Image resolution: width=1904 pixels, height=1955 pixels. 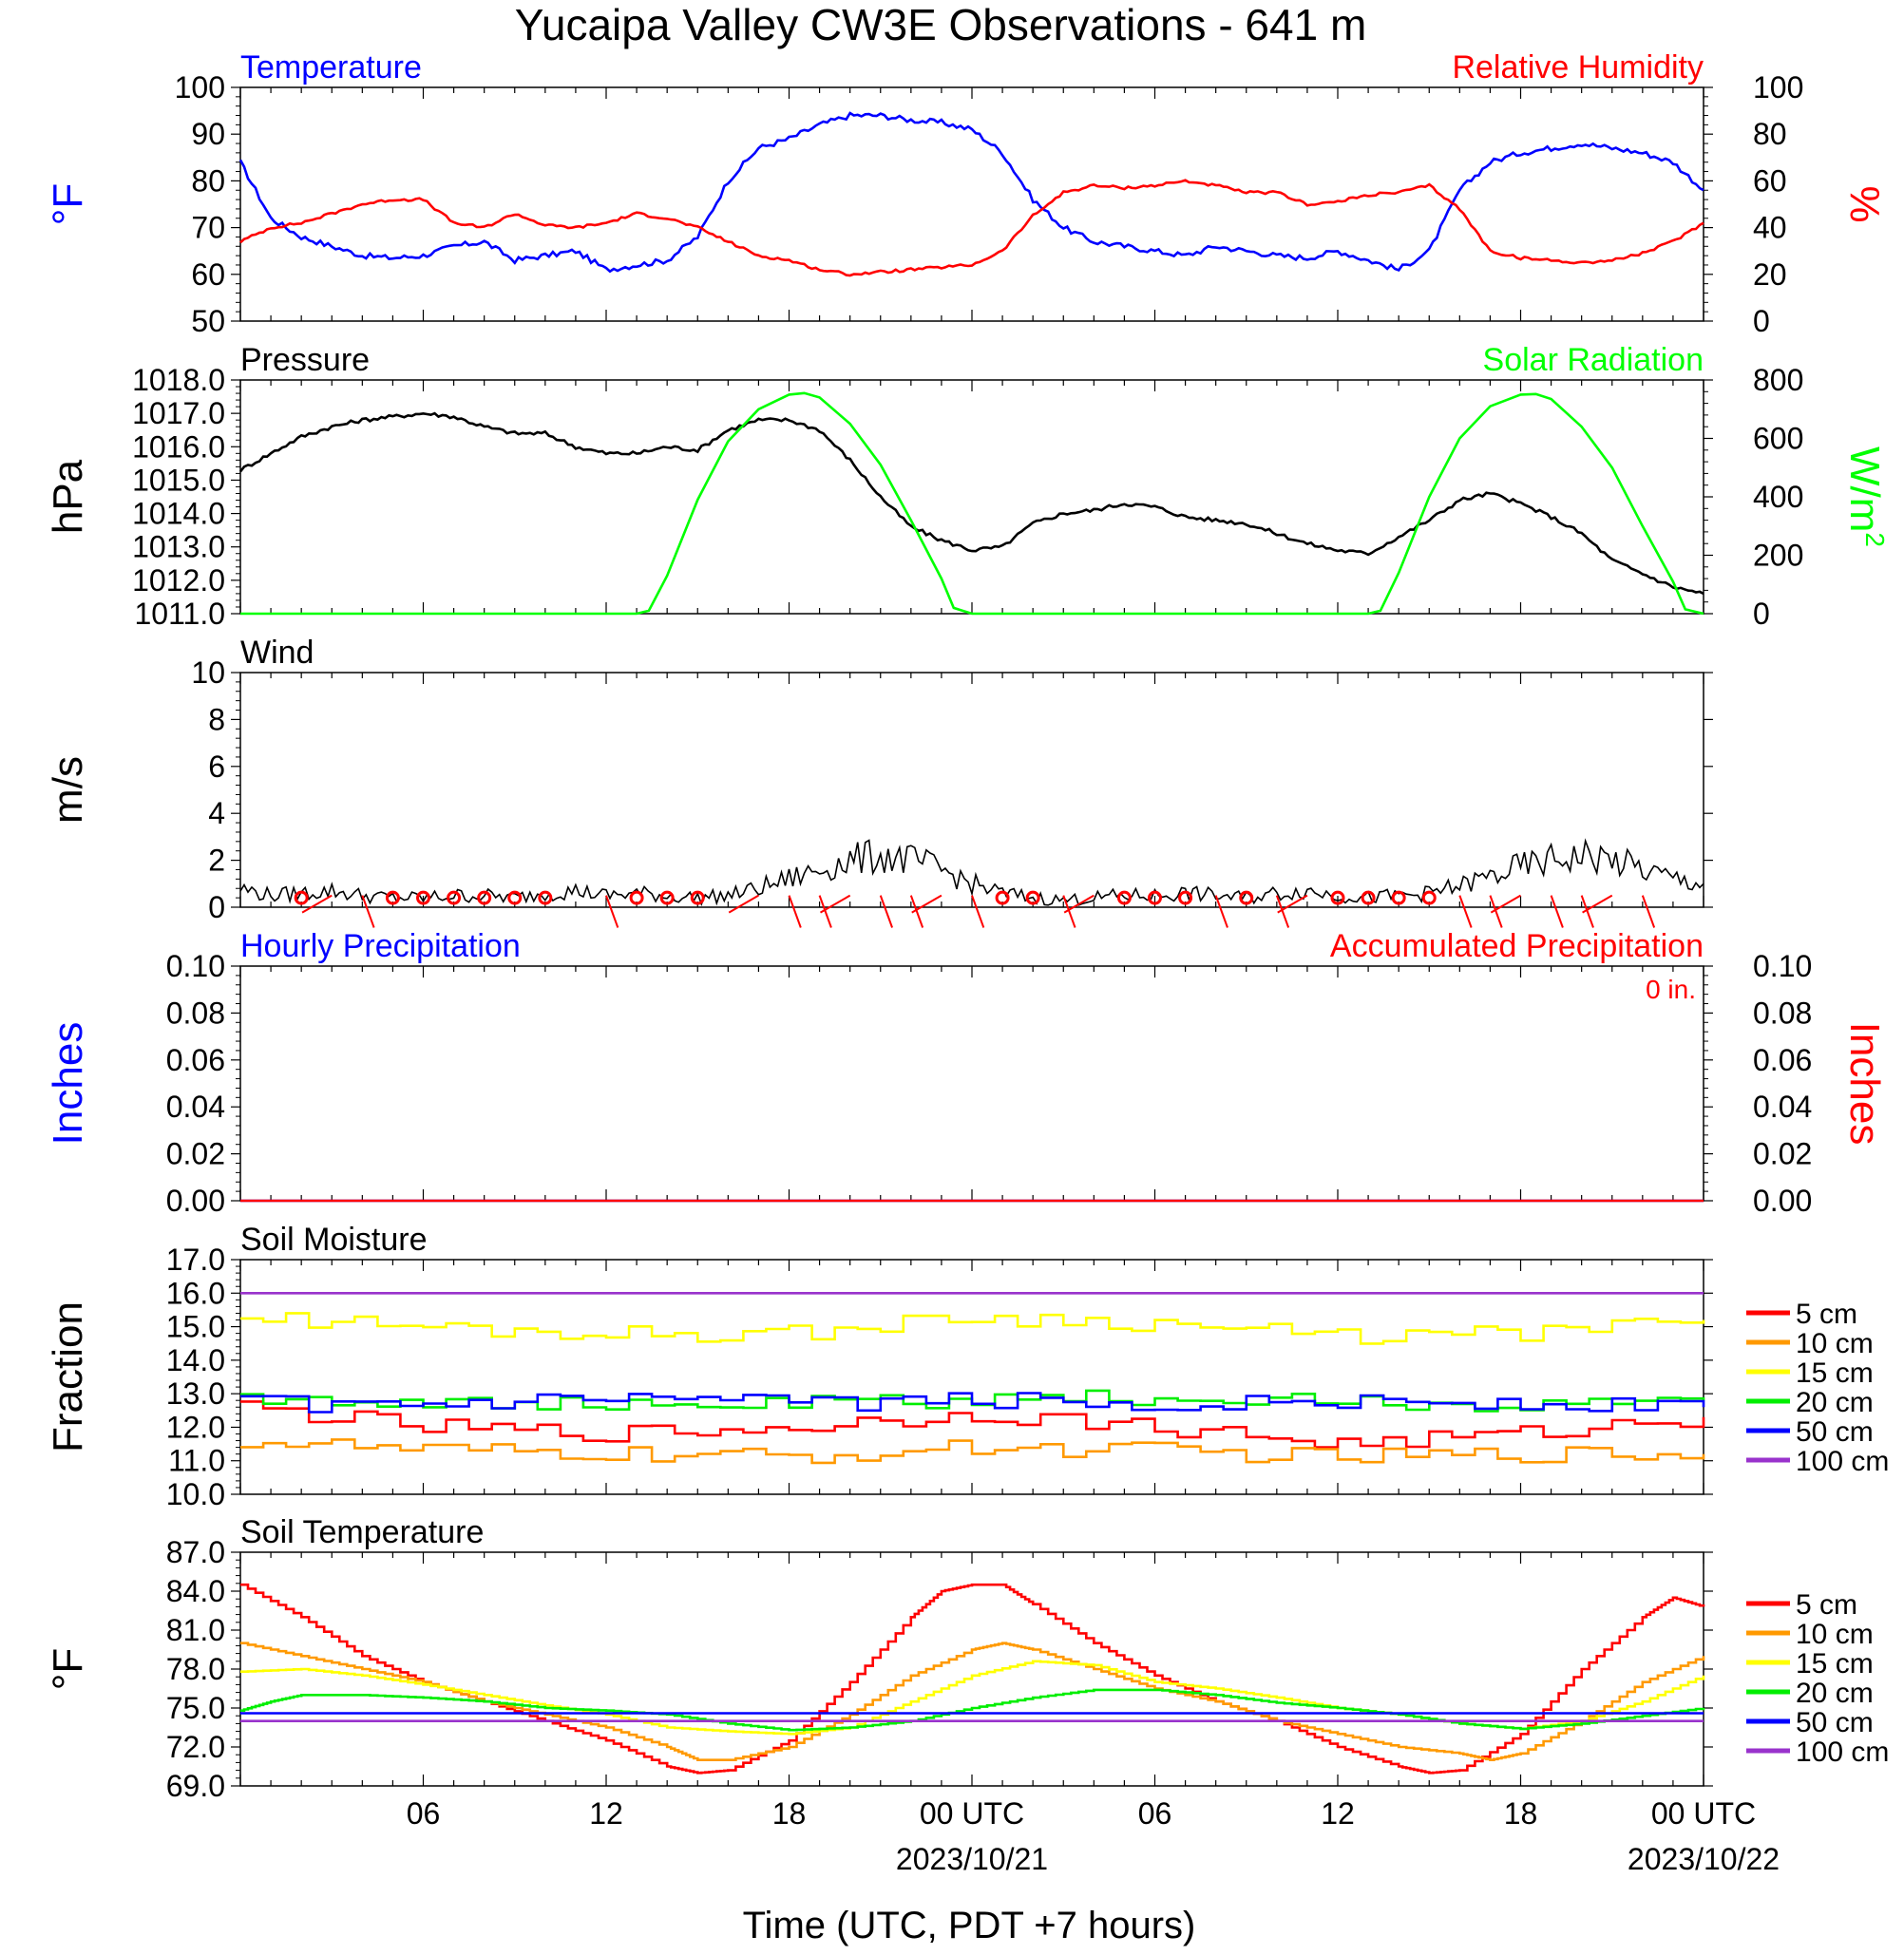 What do you see at coordinates (178, 480) in the screenshot?
I see `y-tick-label: 1015.0` at bounding box center [178, 480].